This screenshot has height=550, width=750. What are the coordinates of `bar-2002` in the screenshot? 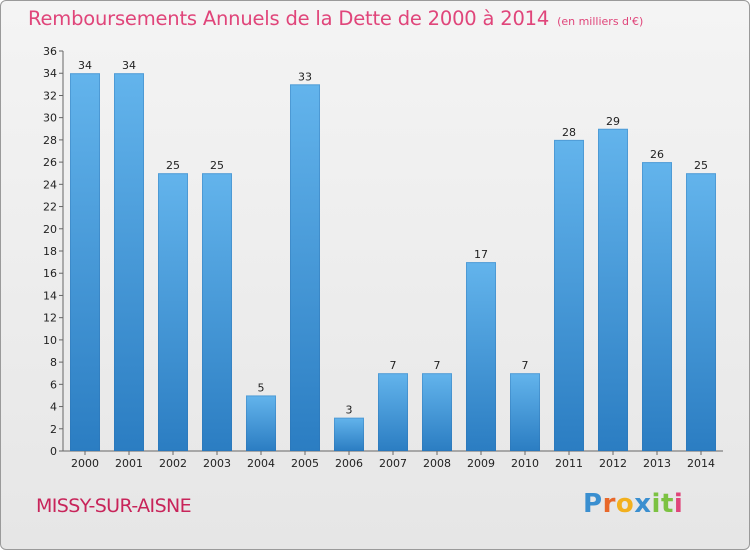 It's located at (173, 312).